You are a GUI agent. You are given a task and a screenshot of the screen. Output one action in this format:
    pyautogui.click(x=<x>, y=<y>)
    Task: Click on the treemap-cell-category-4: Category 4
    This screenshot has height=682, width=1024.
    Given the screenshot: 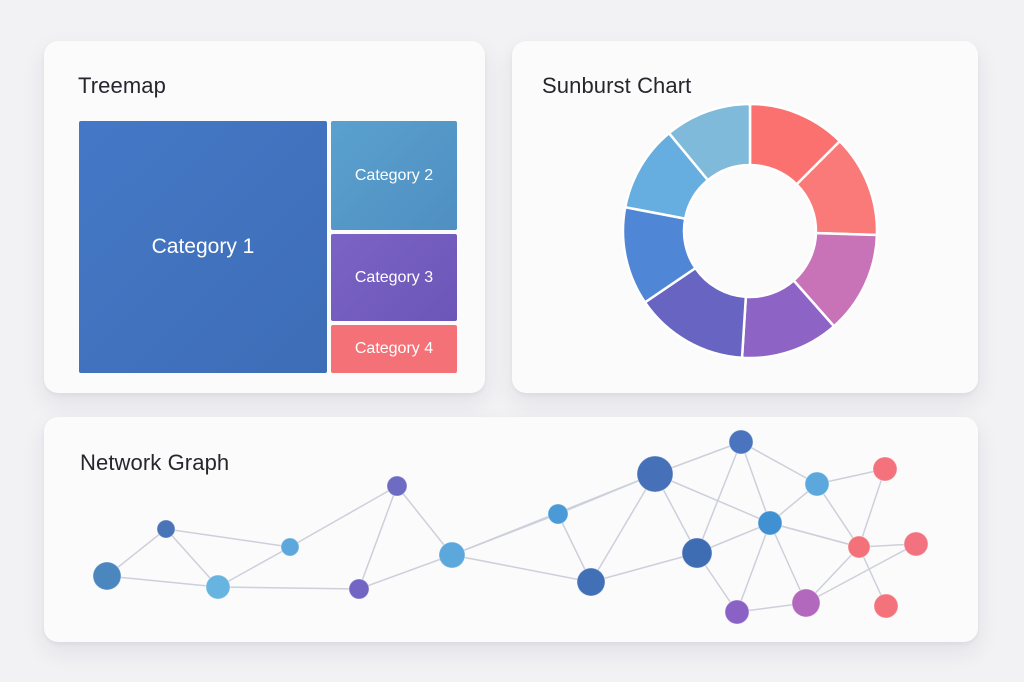 What is the action you would take?
    pyautogui.click(x=394, y=349)
    